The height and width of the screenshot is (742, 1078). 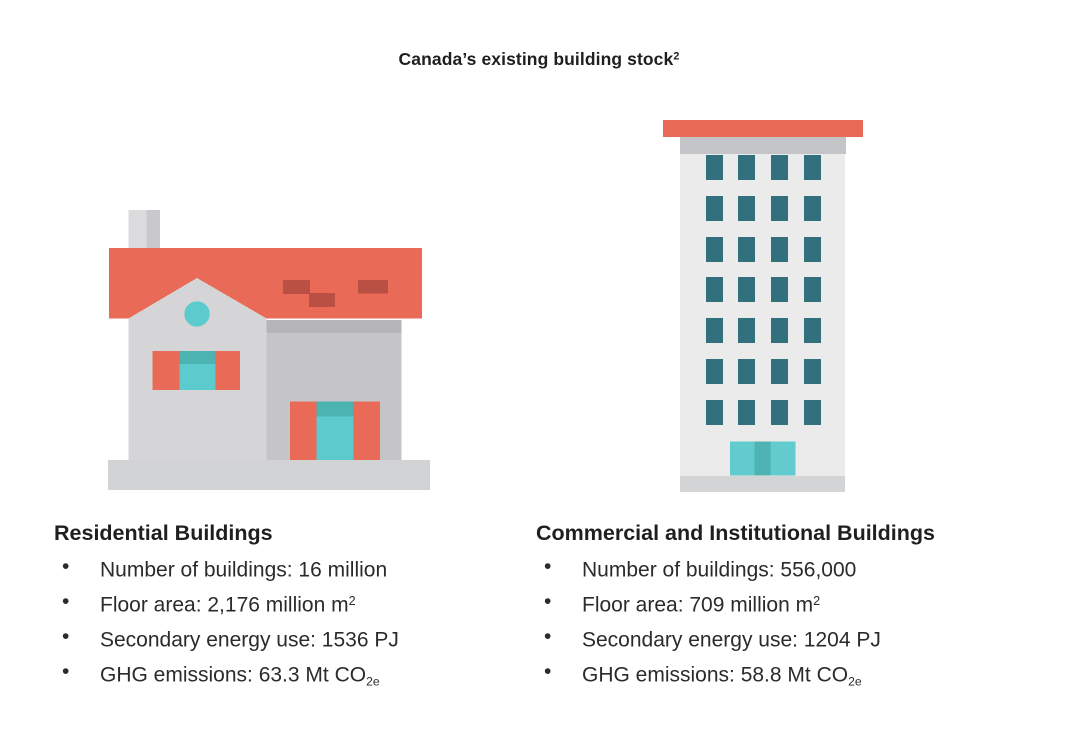 I want to click on house-roof-shadow, so click(x=334, y=326).